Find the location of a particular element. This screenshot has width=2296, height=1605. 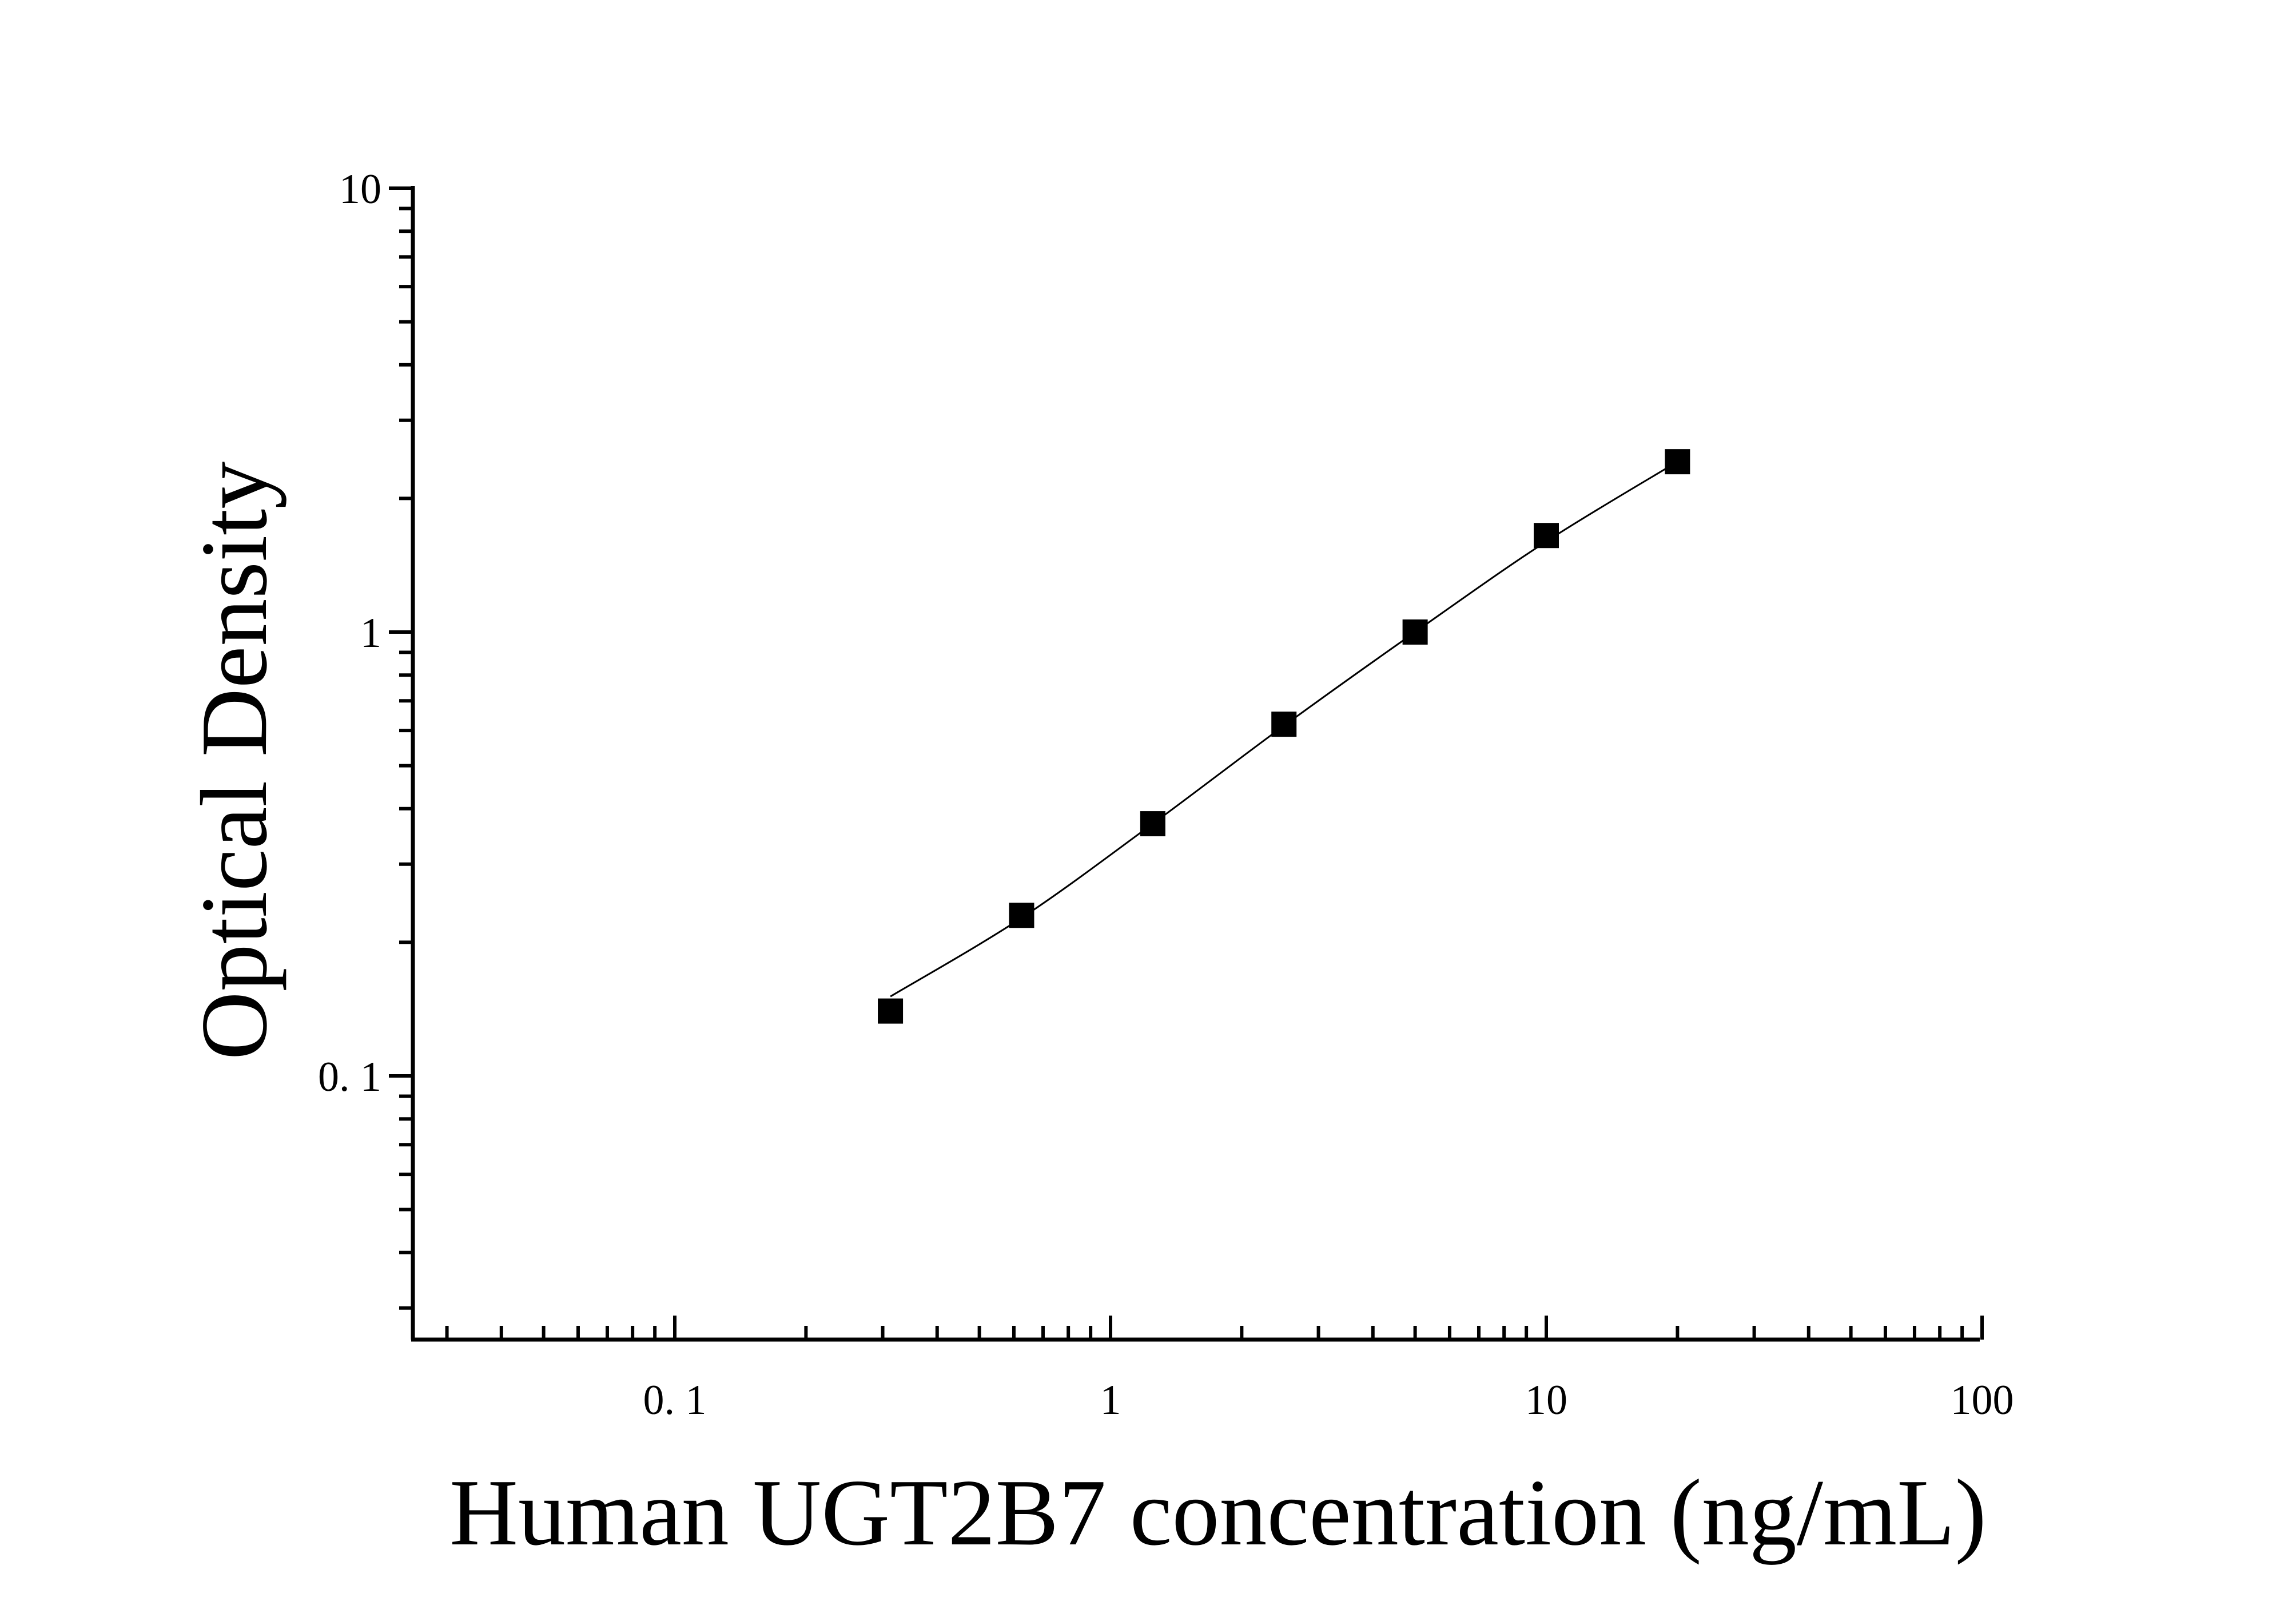

y-tick-label: 0. 1 is located at coordinates (349, 1077).